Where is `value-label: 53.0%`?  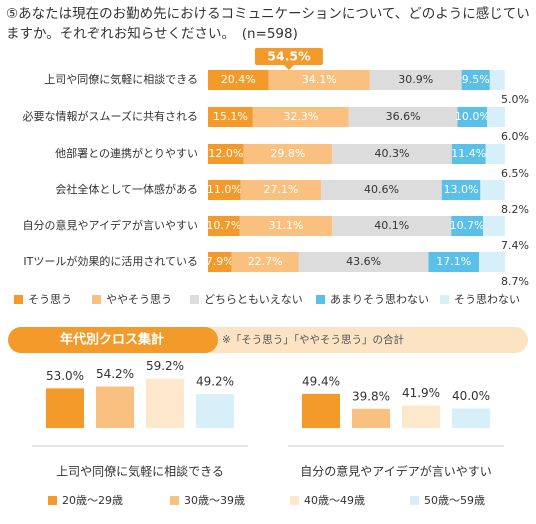 value-label: 53.0% is located at coordinates (65, 376).